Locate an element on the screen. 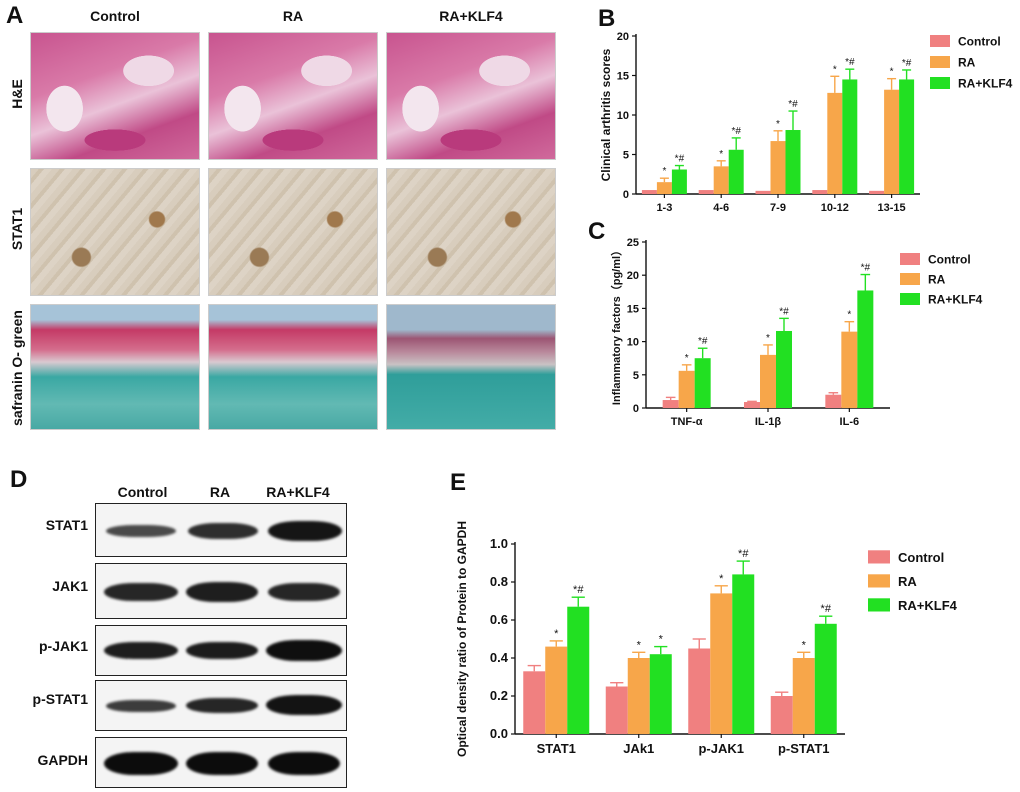 The width and height of the screenshot is (1020, 792). x-tick-label: 4-6 is located at coordinates (721, 208).